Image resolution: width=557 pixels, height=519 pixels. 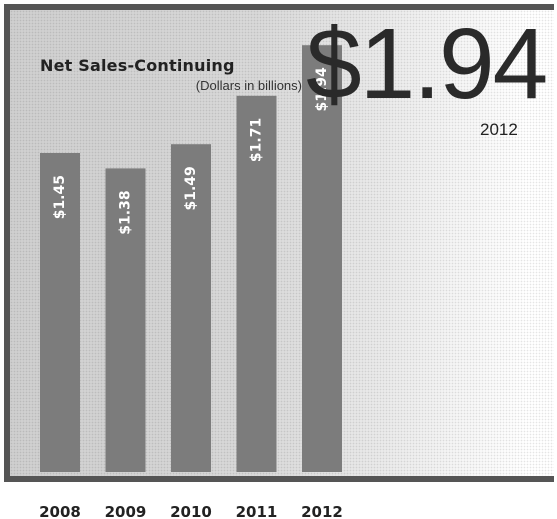 What do you see at coordinates (60, 197) in the screenshot?
I see `bar-value-label-2008: $1.45` at bounding box center [60, 197].